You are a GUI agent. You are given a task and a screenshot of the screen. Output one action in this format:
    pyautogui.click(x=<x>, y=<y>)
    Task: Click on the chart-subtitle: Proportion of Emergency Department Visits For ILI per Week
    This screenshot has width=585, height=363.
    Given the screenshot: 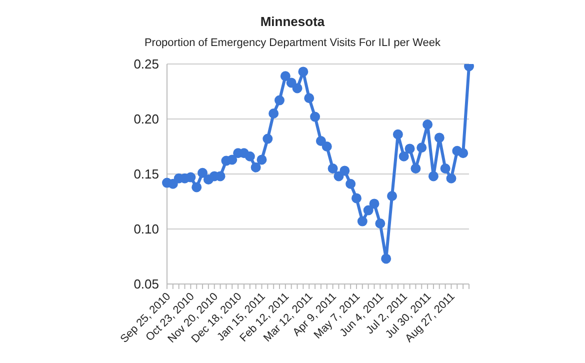 What is the action you would take?
    pyautogui.click(x=292, y=43)
    